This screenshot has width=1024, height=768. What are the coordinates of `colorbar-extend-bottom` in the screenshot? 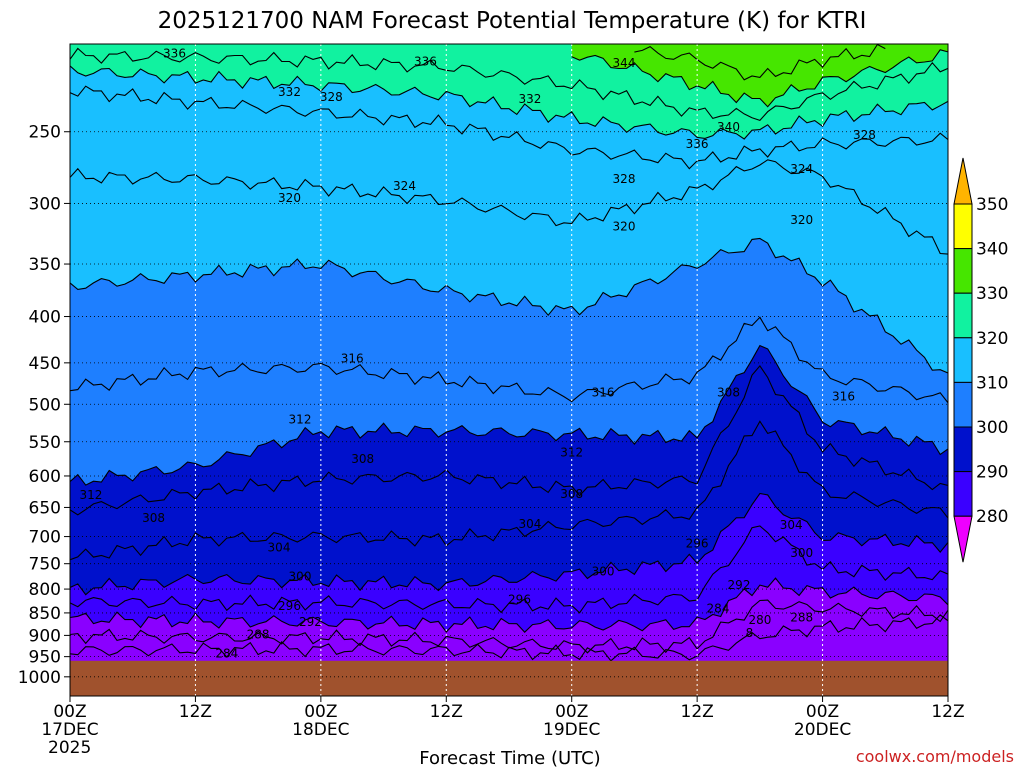 It's located at (963, 539).